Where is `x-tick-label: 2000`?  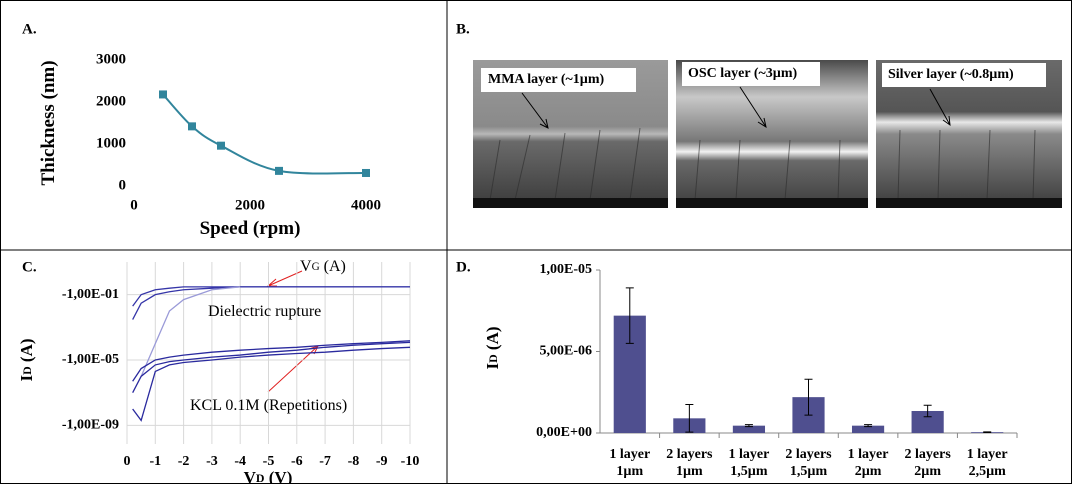
x-tick-label: 2000 is located at coordinates (250, 205).